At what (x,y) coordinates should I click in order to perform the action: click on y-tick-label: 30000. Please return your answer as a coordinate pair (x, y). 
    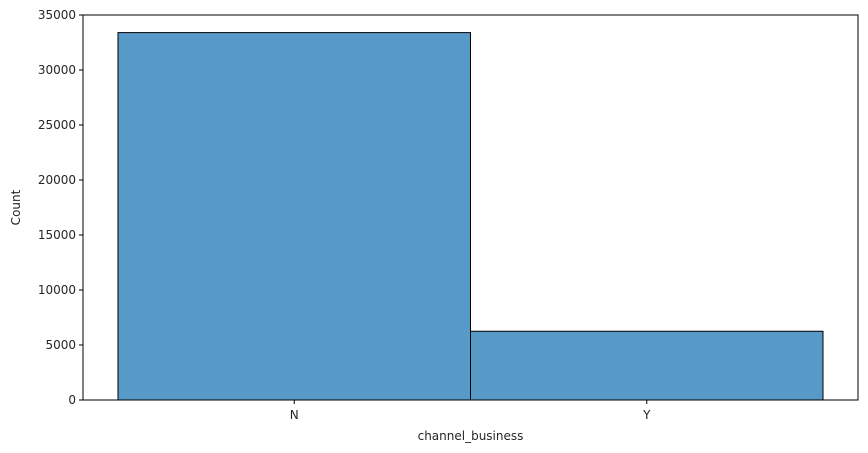
    Looking at the image, I should click on (57, 70).